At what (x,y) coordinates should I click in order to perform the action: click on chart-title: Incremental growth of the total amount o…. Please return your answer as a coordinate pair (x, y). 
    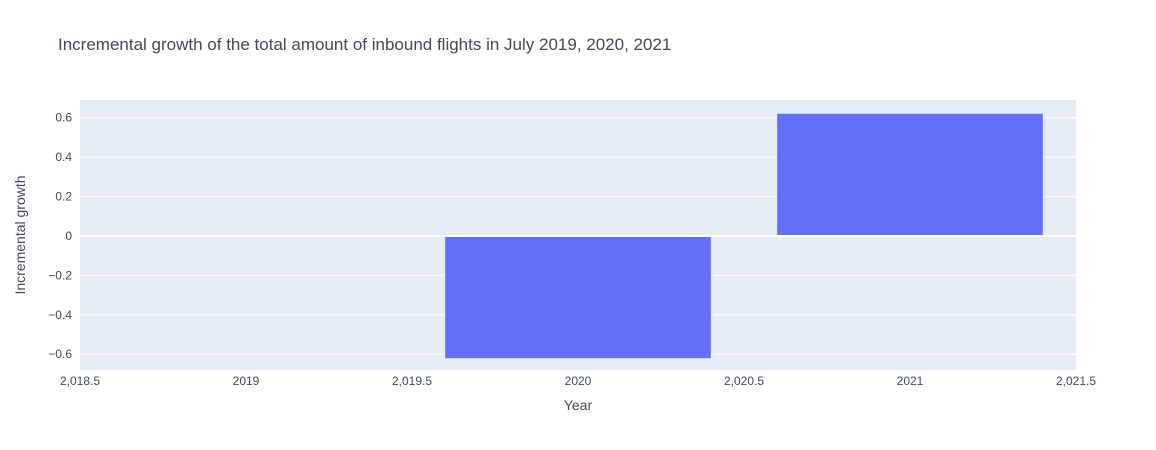
    Looking at the image, I should click on (364, 44).